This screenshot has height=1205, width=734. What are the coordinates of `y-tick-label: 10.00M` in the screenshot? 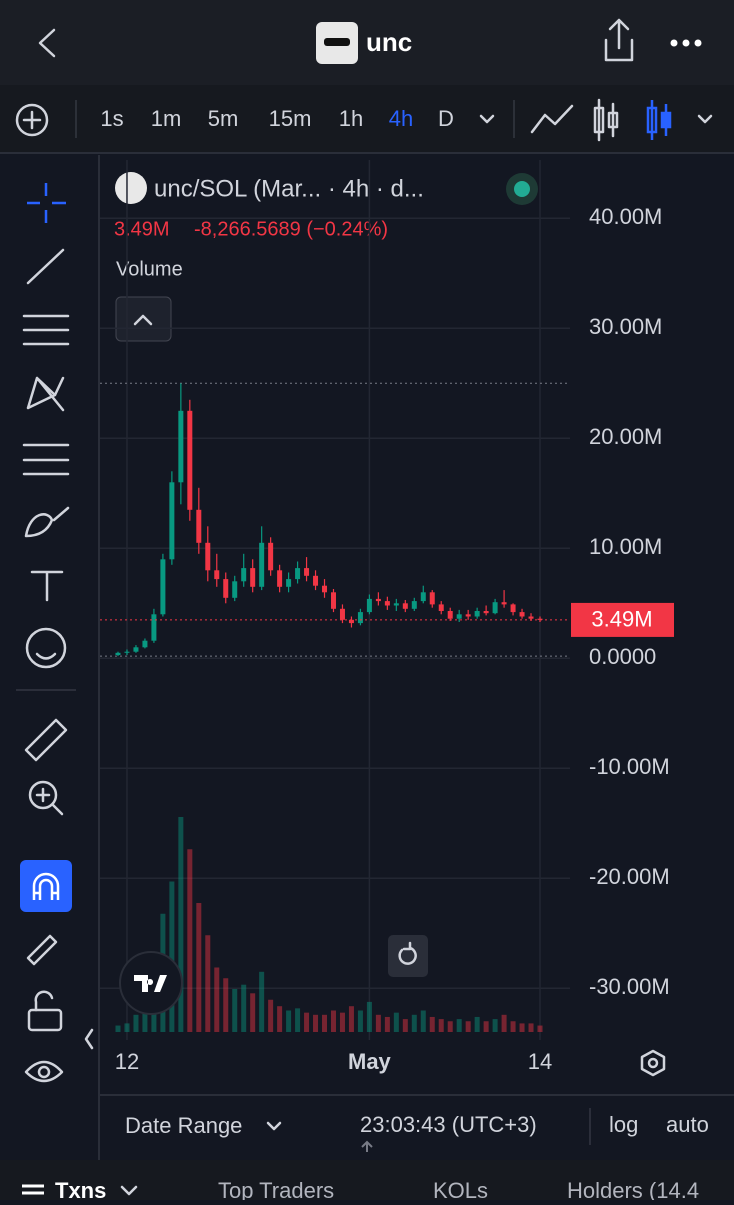 It's located at (625, 546).